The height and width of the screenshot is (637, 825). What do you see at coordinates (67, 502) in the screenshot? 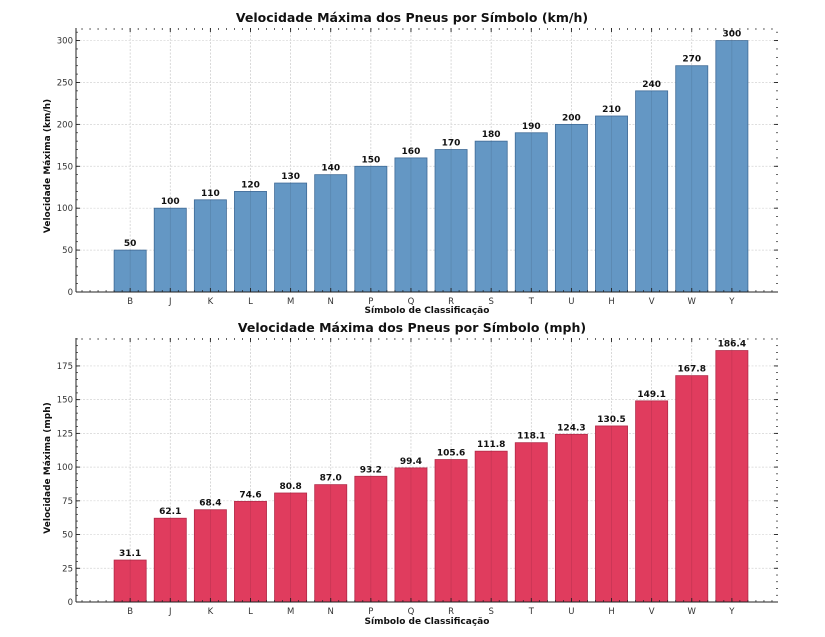
I see `y-tick-label: 75` at bounding box center [67, 502].